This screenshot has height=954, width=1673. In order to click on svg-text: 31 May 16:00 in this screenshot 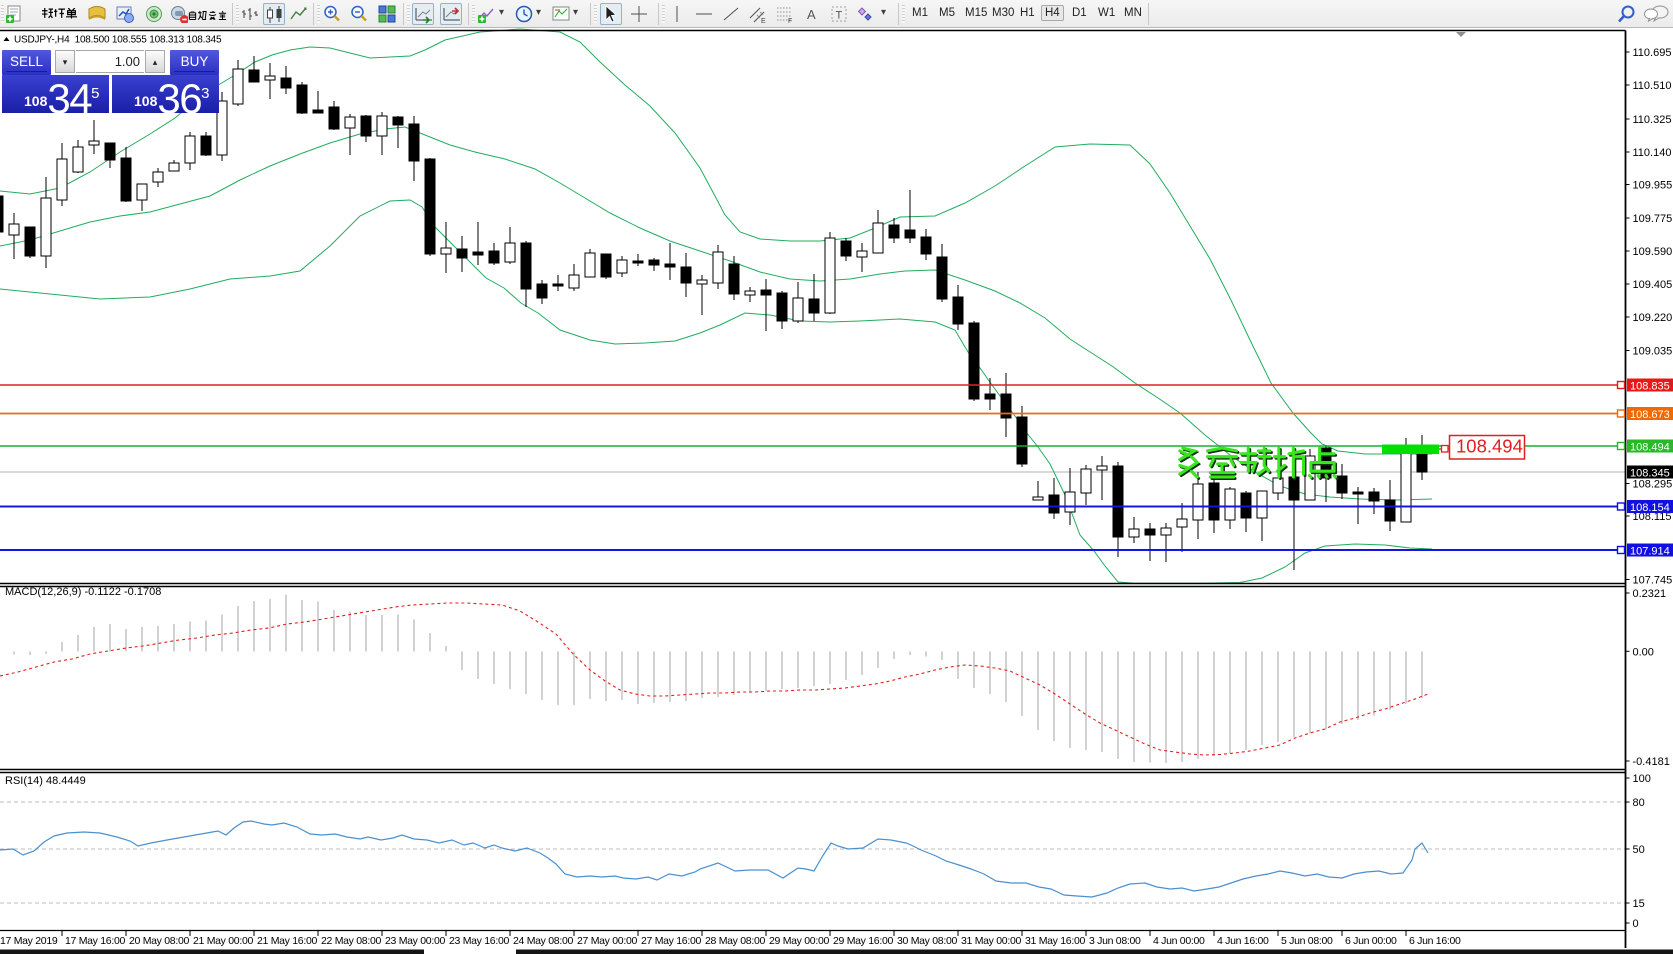, I will do `click(1055, 941)`.